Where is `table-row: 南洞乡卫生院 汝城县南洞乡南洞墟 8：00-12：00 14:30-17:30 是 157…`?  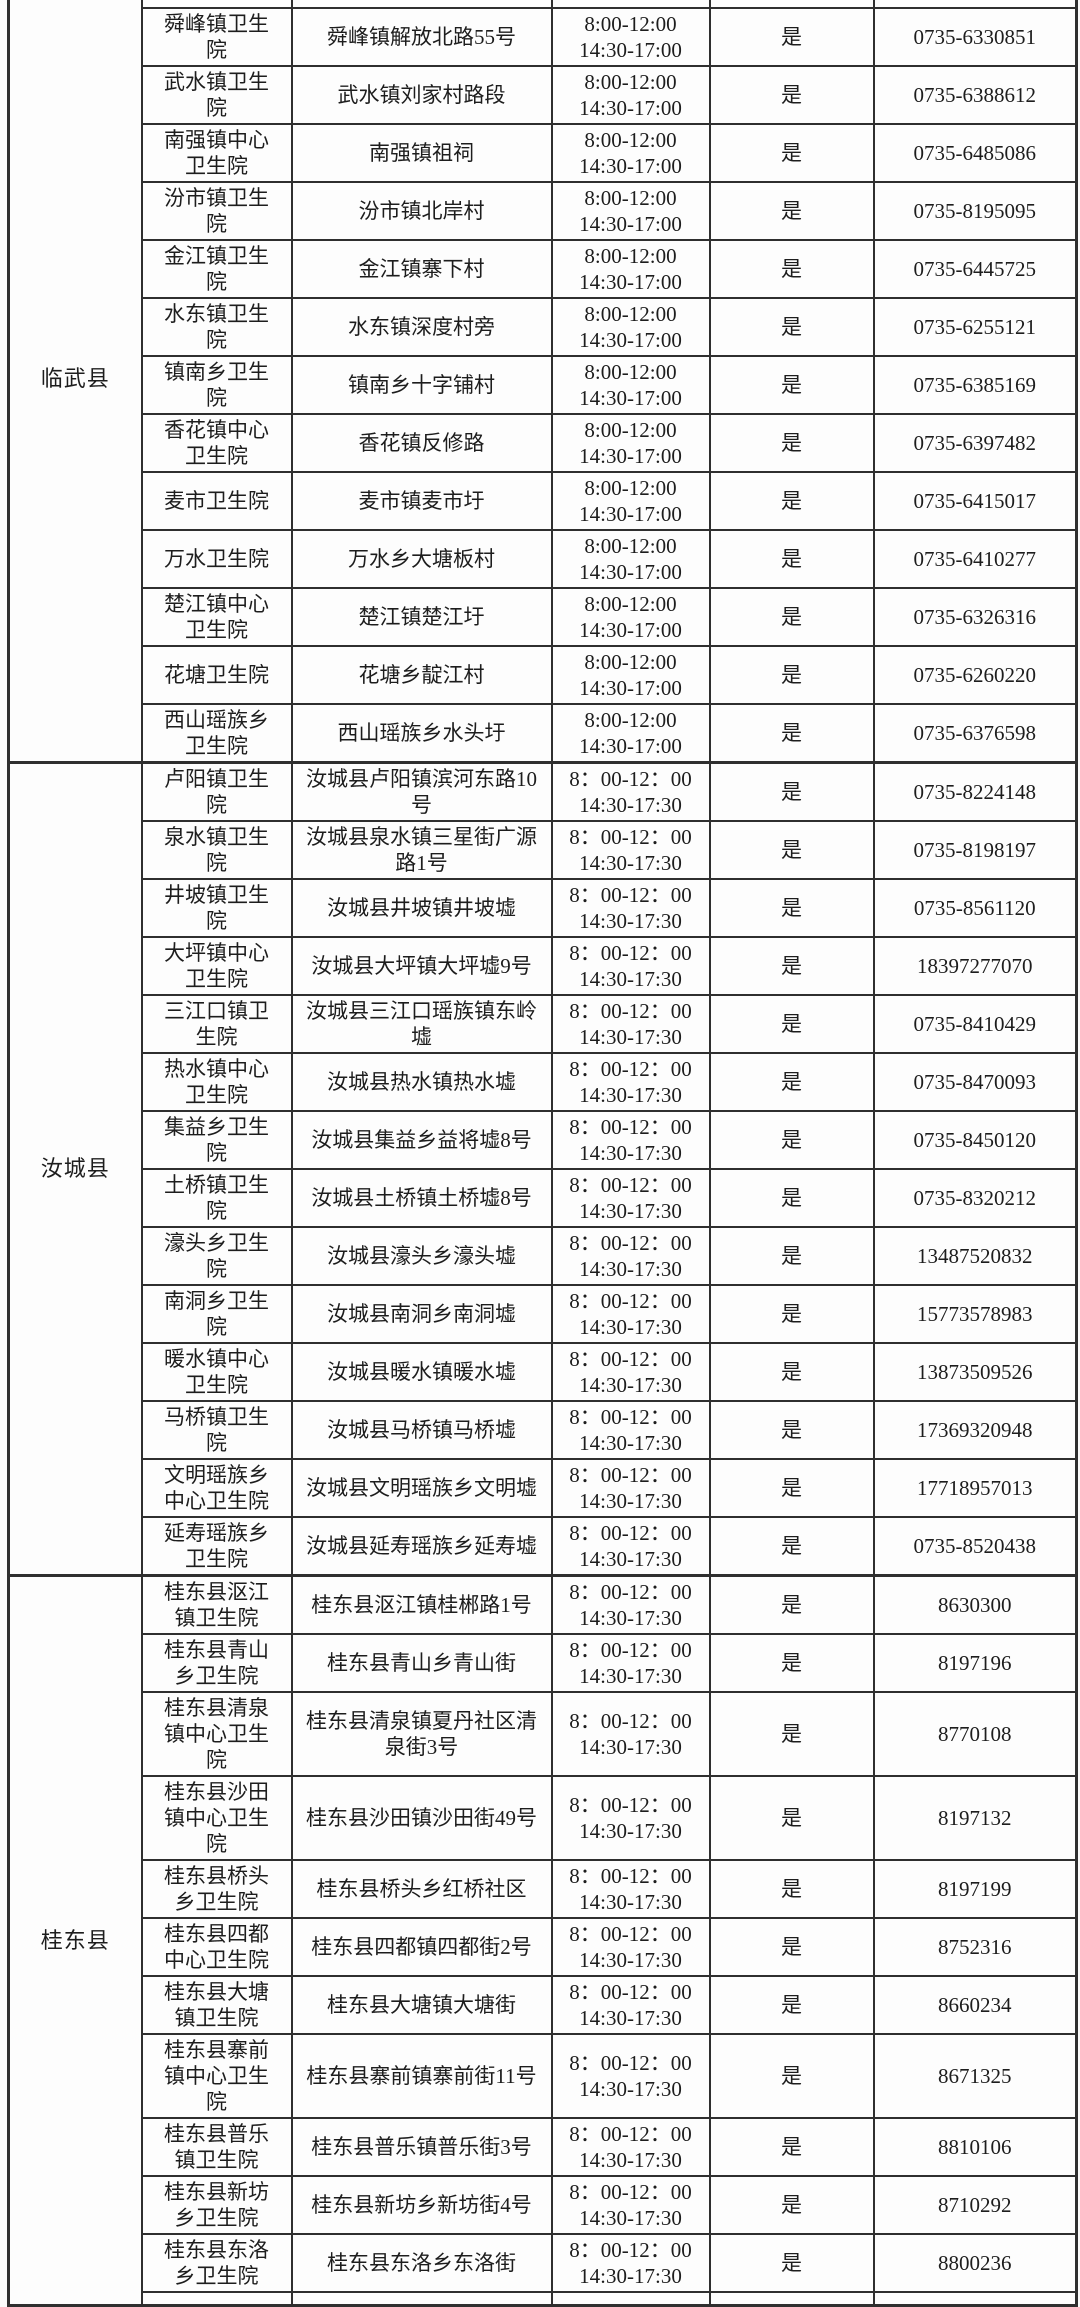
table-row: 南洞乡卫生院 汝城县南洞乡南洞墟 8：00-12：00 14:30-17:30 是 157… is located at coordinates (543, 1314).